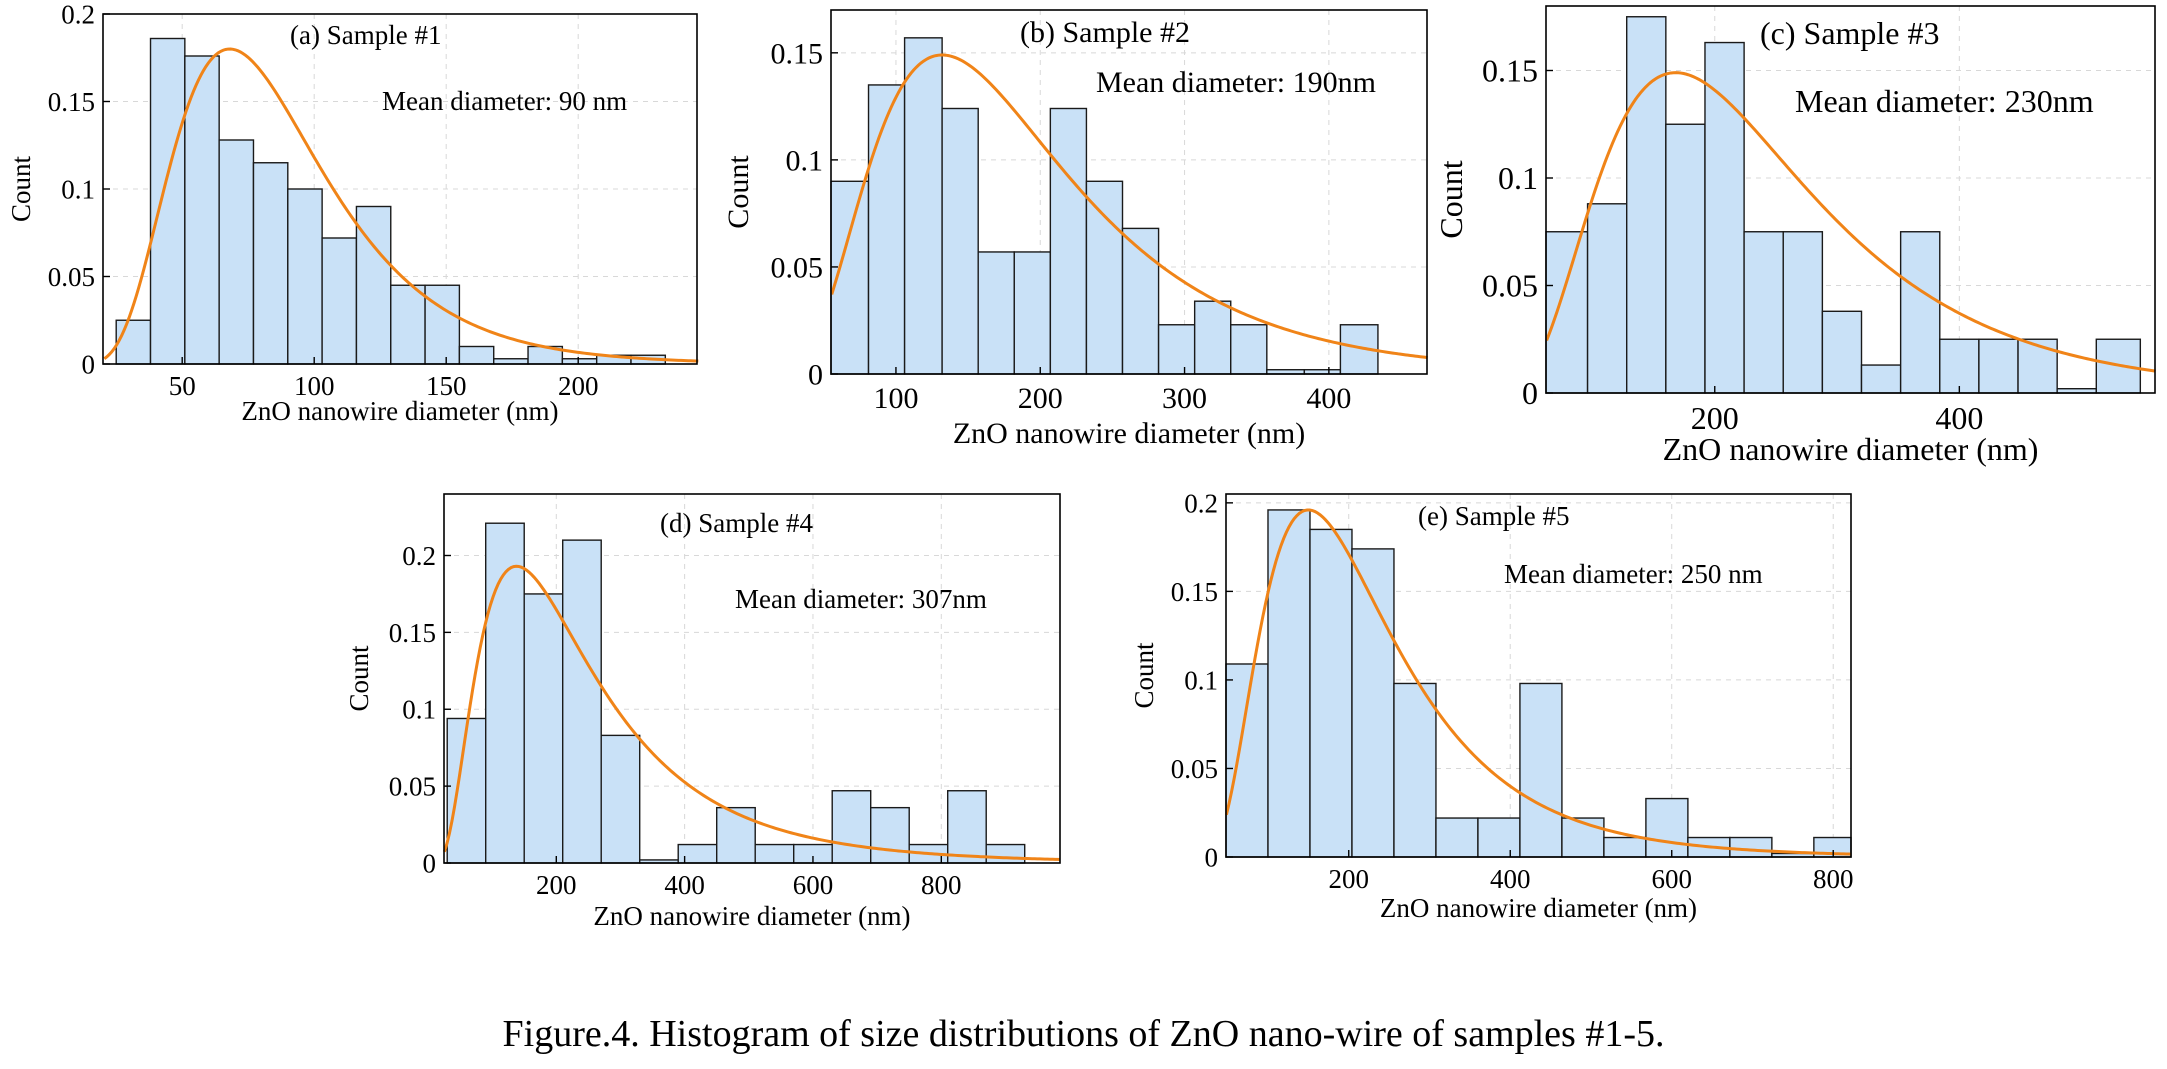 The width and height of the screenshot is (2167, 1069). Describe the element at coordinates (1236, 82) in the screenshot. I see `mean-diameter-annotation: Mean diameter: 190nm` at that location.